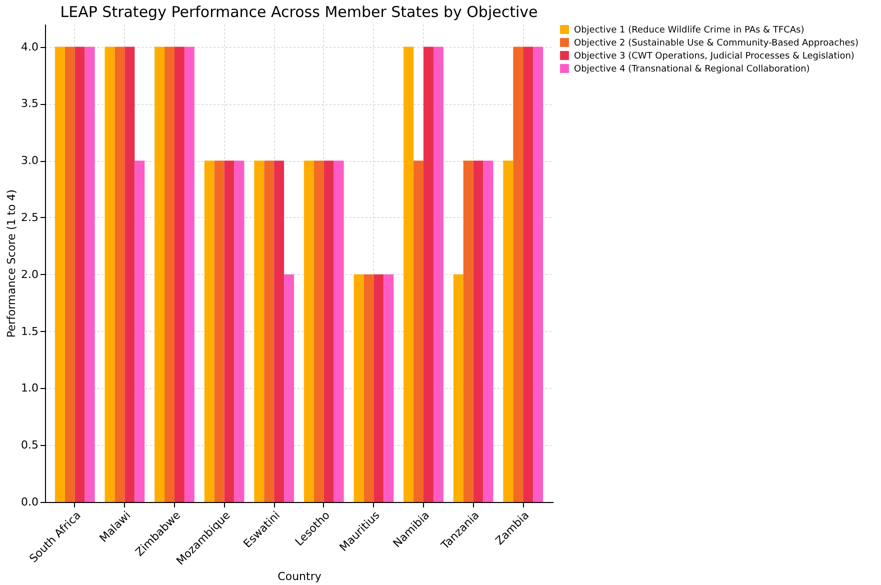 This screenshot has width=881, height=585. What do you see at coordinates (692, 69) in the screenshot?
I see `legend-label: Objective 4 (Transnational & Regional Collaboration)` at bounding box center [692, 69].